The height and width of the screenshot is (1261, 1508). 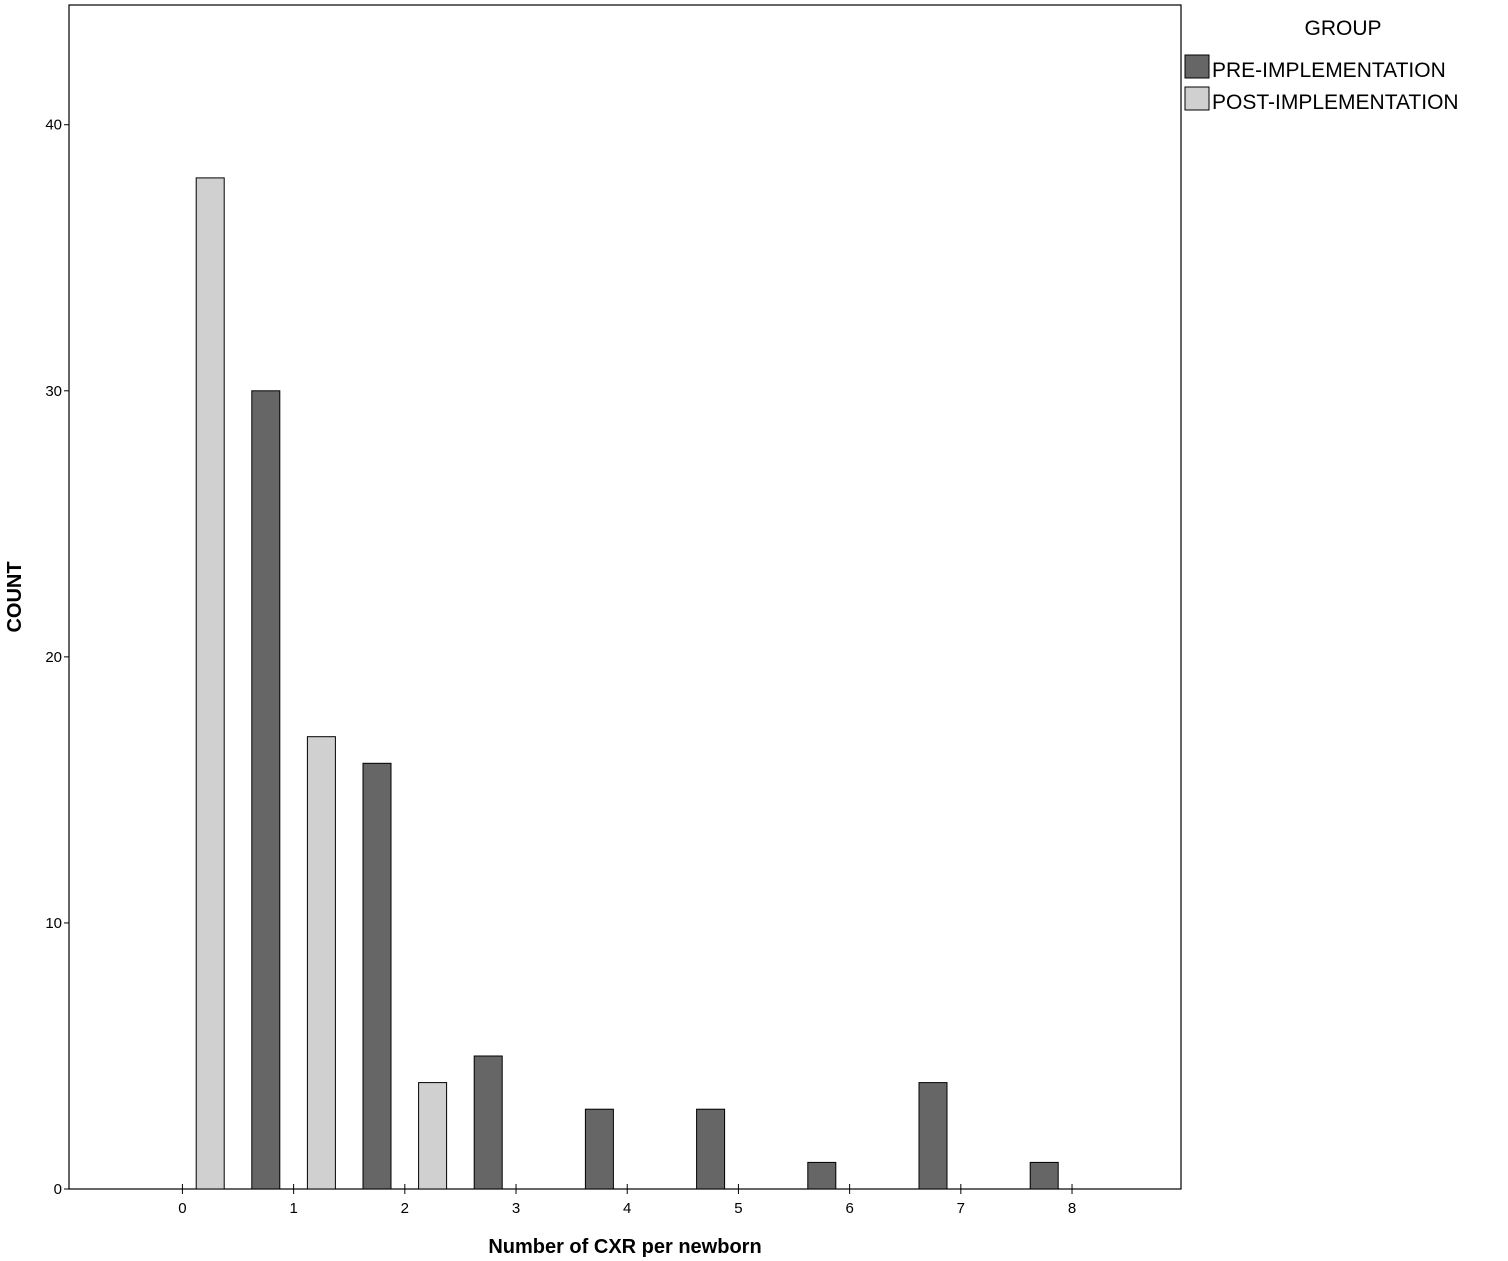 What do you see at coordinates (53, 657) in the screenshot?
I see `y-tick-label: 20` at bounding box center [53, 657].